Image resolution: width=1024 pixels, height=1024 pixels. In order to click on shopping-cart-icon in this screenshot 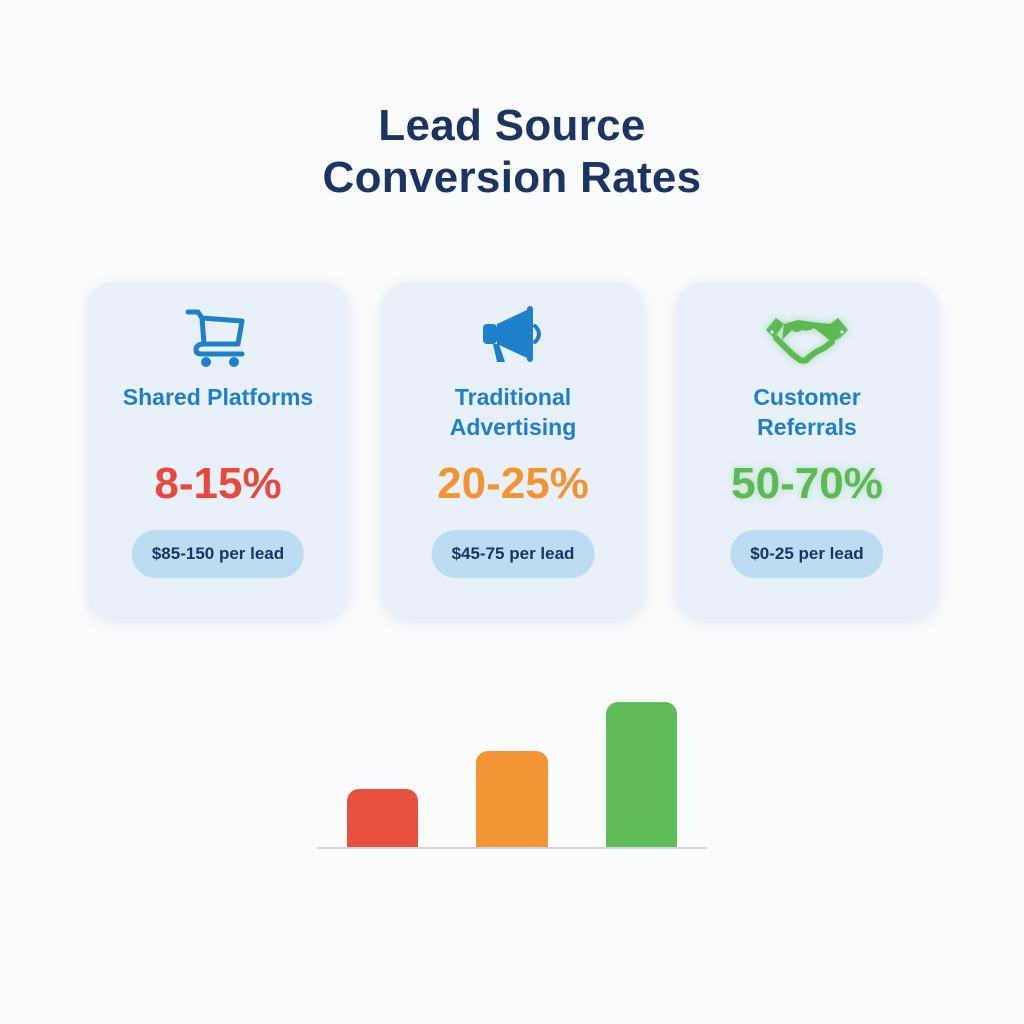, I will do `click(218, 336)`.